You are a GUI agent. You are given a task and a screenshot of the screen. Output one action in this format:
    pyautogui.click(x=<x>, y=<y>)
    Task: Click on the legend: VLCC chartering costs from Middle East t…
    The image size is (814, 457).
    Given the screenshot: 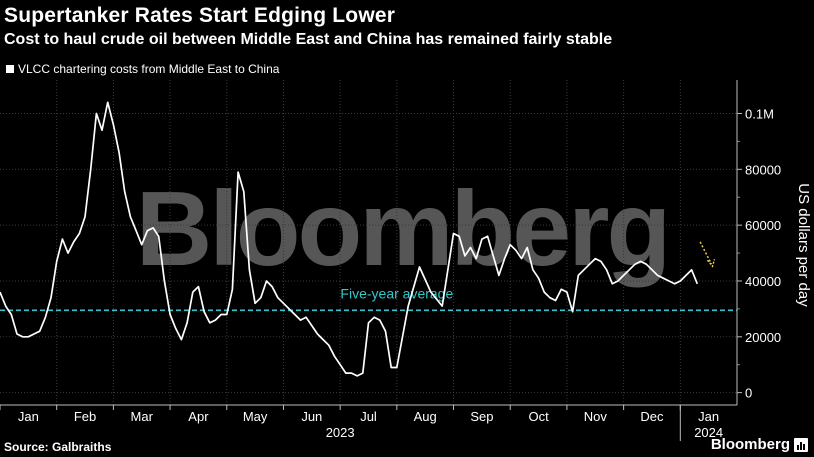 What is the action you would take?
    pyautogui.click(x=142, y=69)
    